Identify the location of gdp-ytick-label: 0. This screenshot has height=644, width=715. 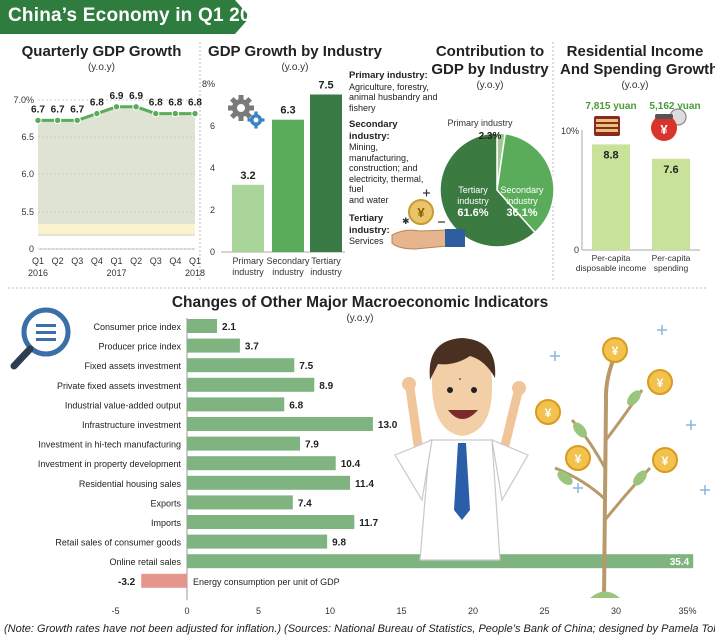
(31, 249).